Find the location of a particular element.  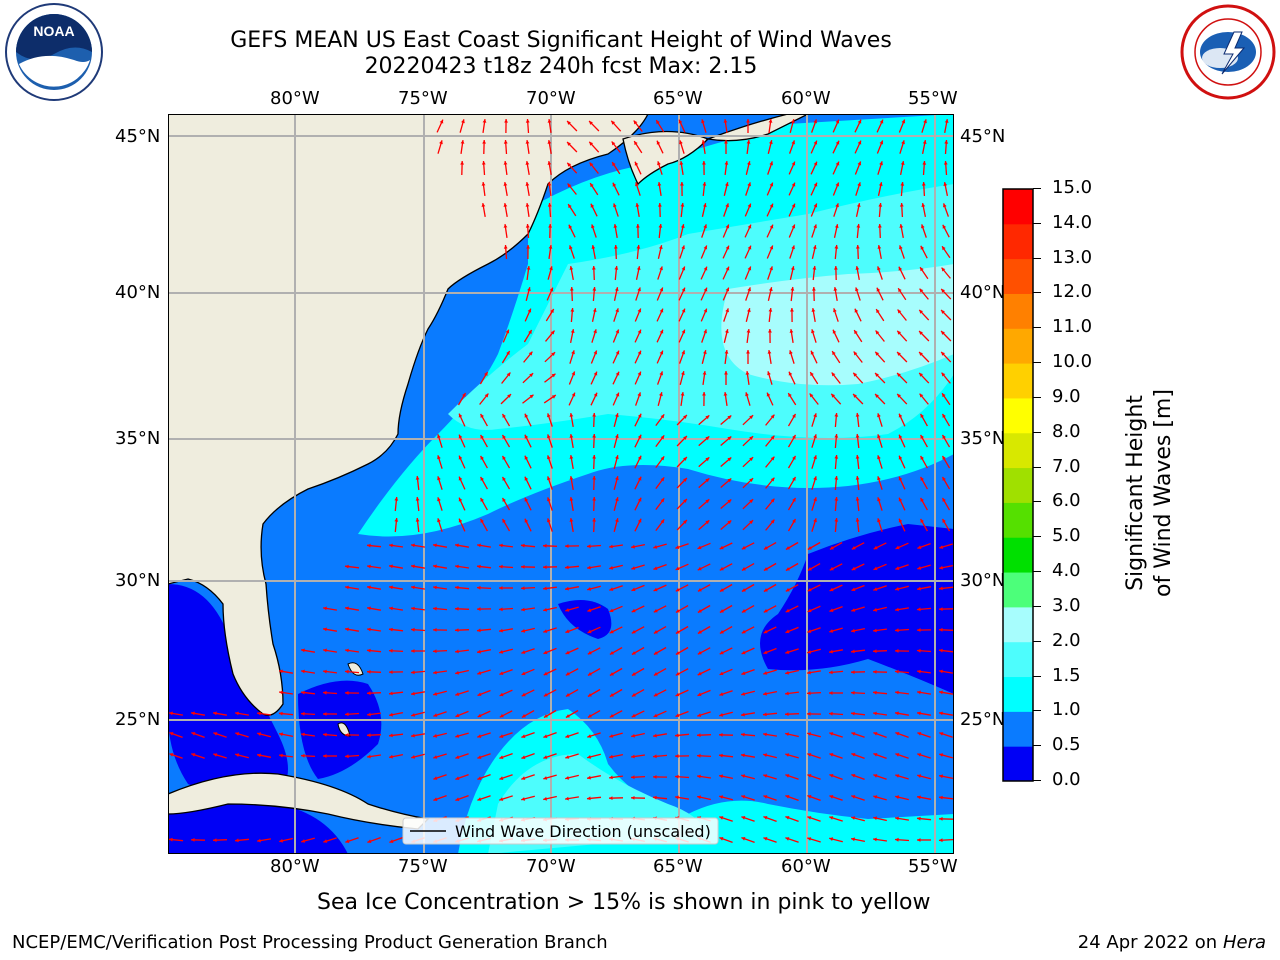

lon-label-top-70w: 70°W is located at coordinates (551, 98).